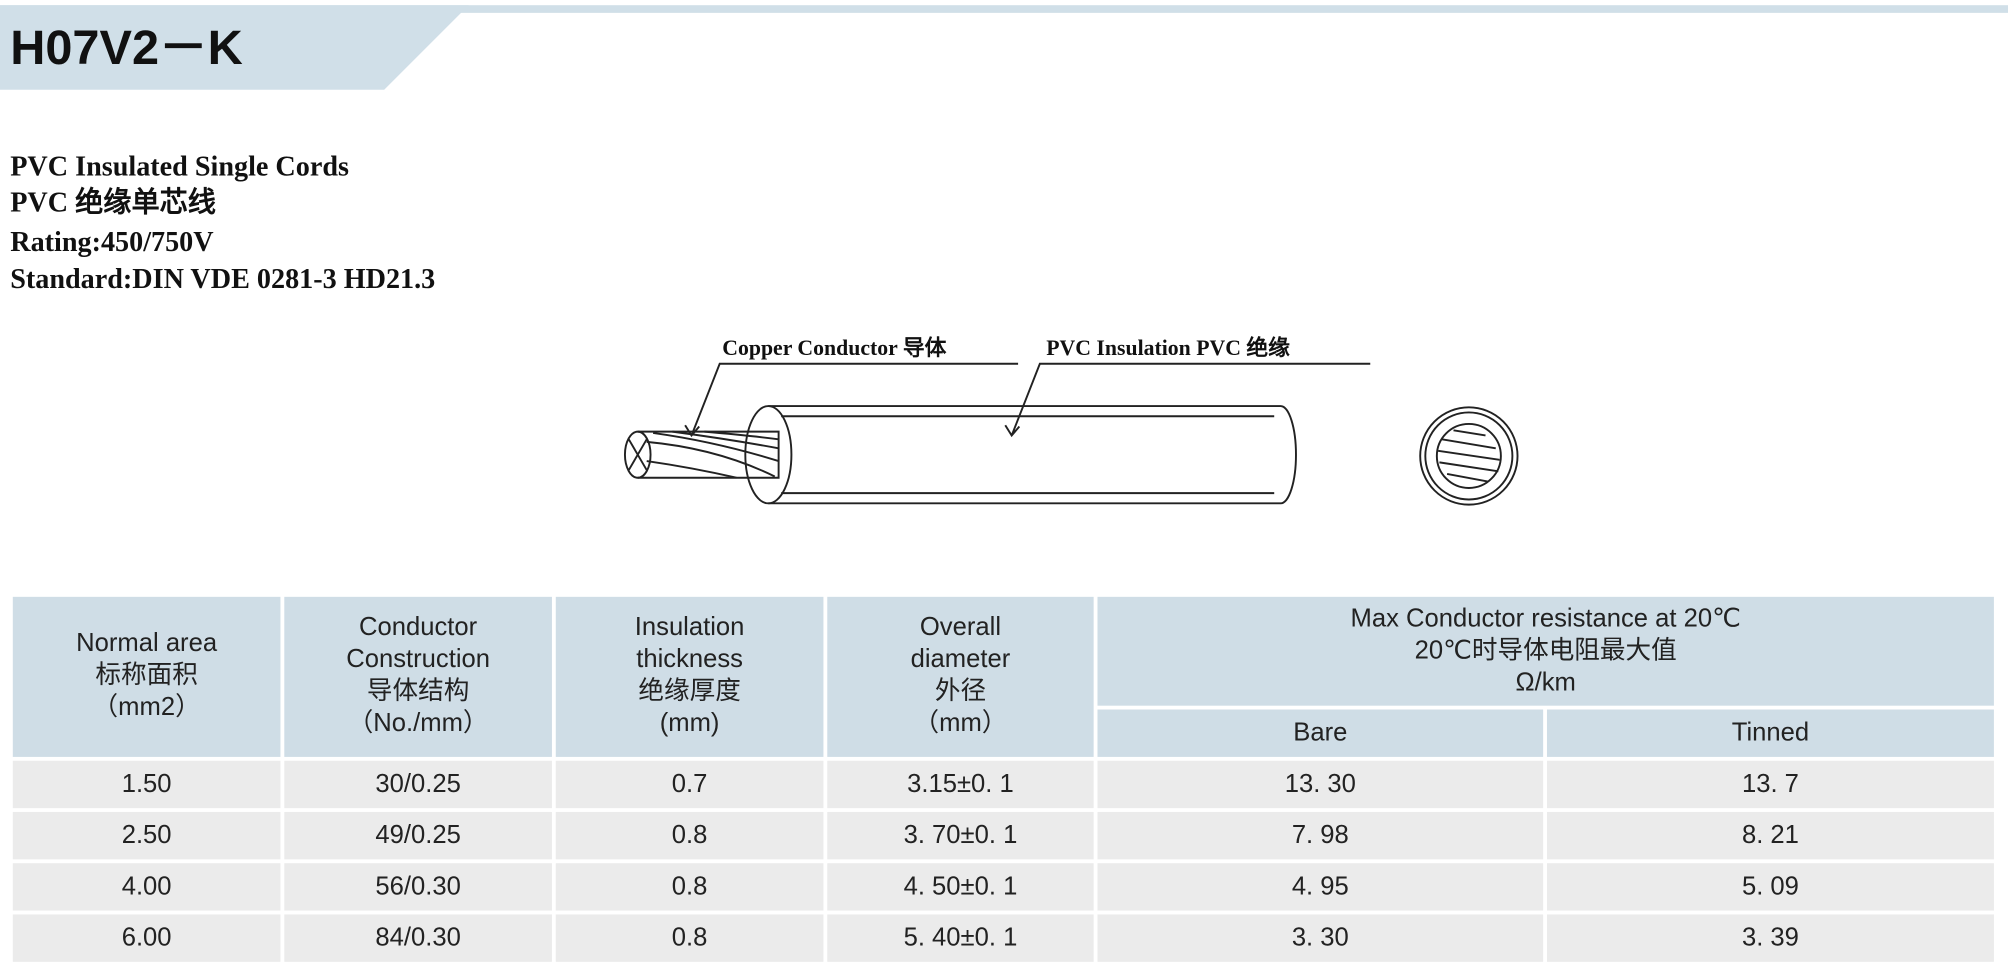 Image resolution: width=2008 pixels, height=967 pixels. I want to click on cross-section-strands, so click(1468, 456).